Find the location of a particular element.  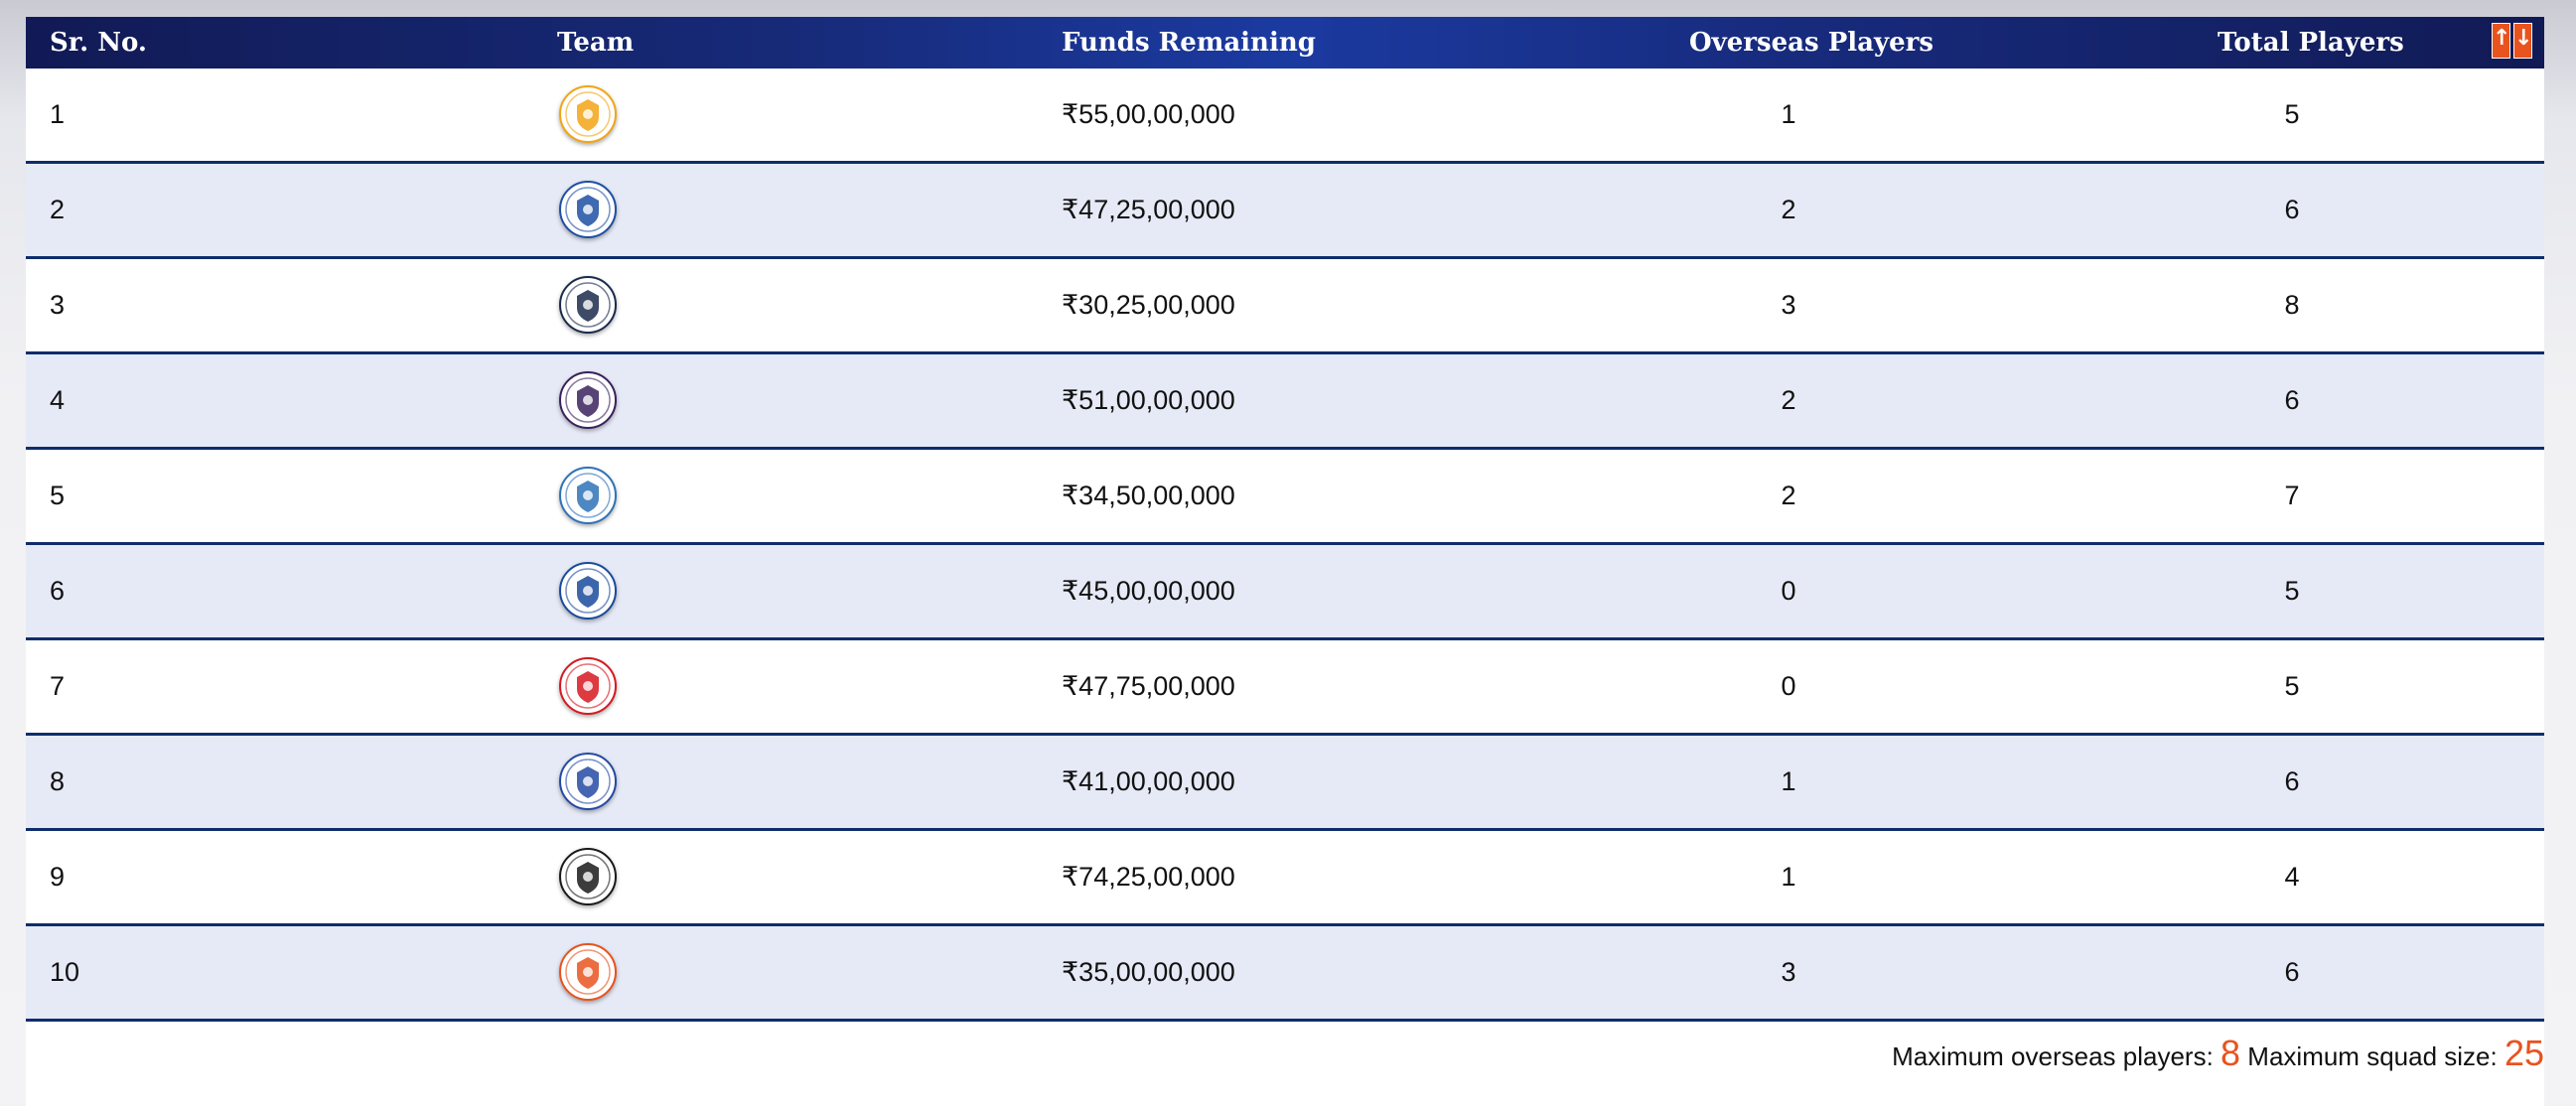

table-row: 7 ₹47,75,00,000 0 5 is located at coordinates (1285, 688).